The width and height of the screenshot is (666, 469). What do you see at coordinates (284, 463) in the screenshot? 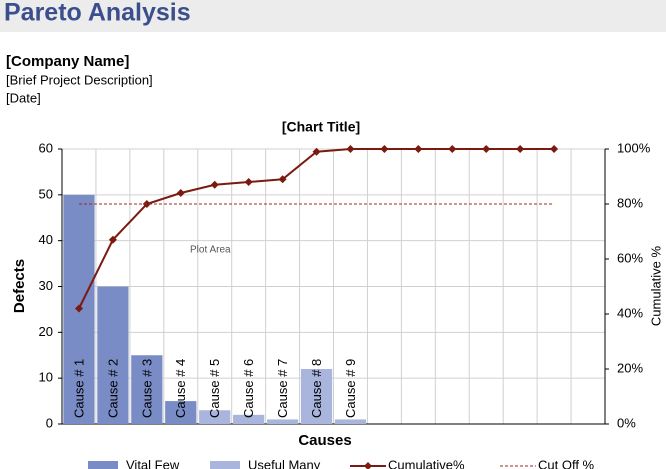
I see `legend-label: Useful Many` at bounding box center [284, 463].